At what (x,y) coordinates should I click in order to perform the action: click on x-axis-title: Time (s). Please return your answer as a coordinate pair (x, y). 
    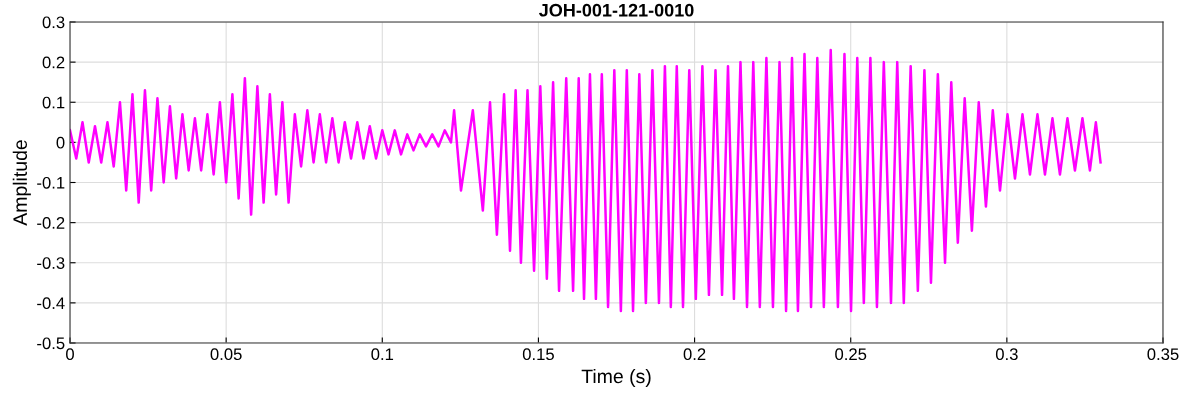
    Looking at the image, I should click on (616, 378).